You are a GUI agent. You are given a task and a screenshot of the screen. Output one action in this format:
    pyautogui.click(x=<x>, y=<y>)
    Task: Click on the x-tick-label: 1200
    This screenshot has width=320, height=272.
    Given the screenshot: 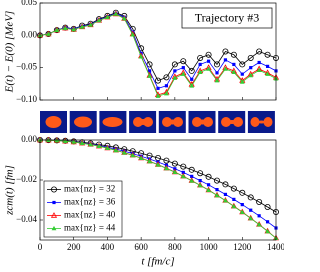 What is the action you would take?
    pyautogui.click(x=242, y=247)
    